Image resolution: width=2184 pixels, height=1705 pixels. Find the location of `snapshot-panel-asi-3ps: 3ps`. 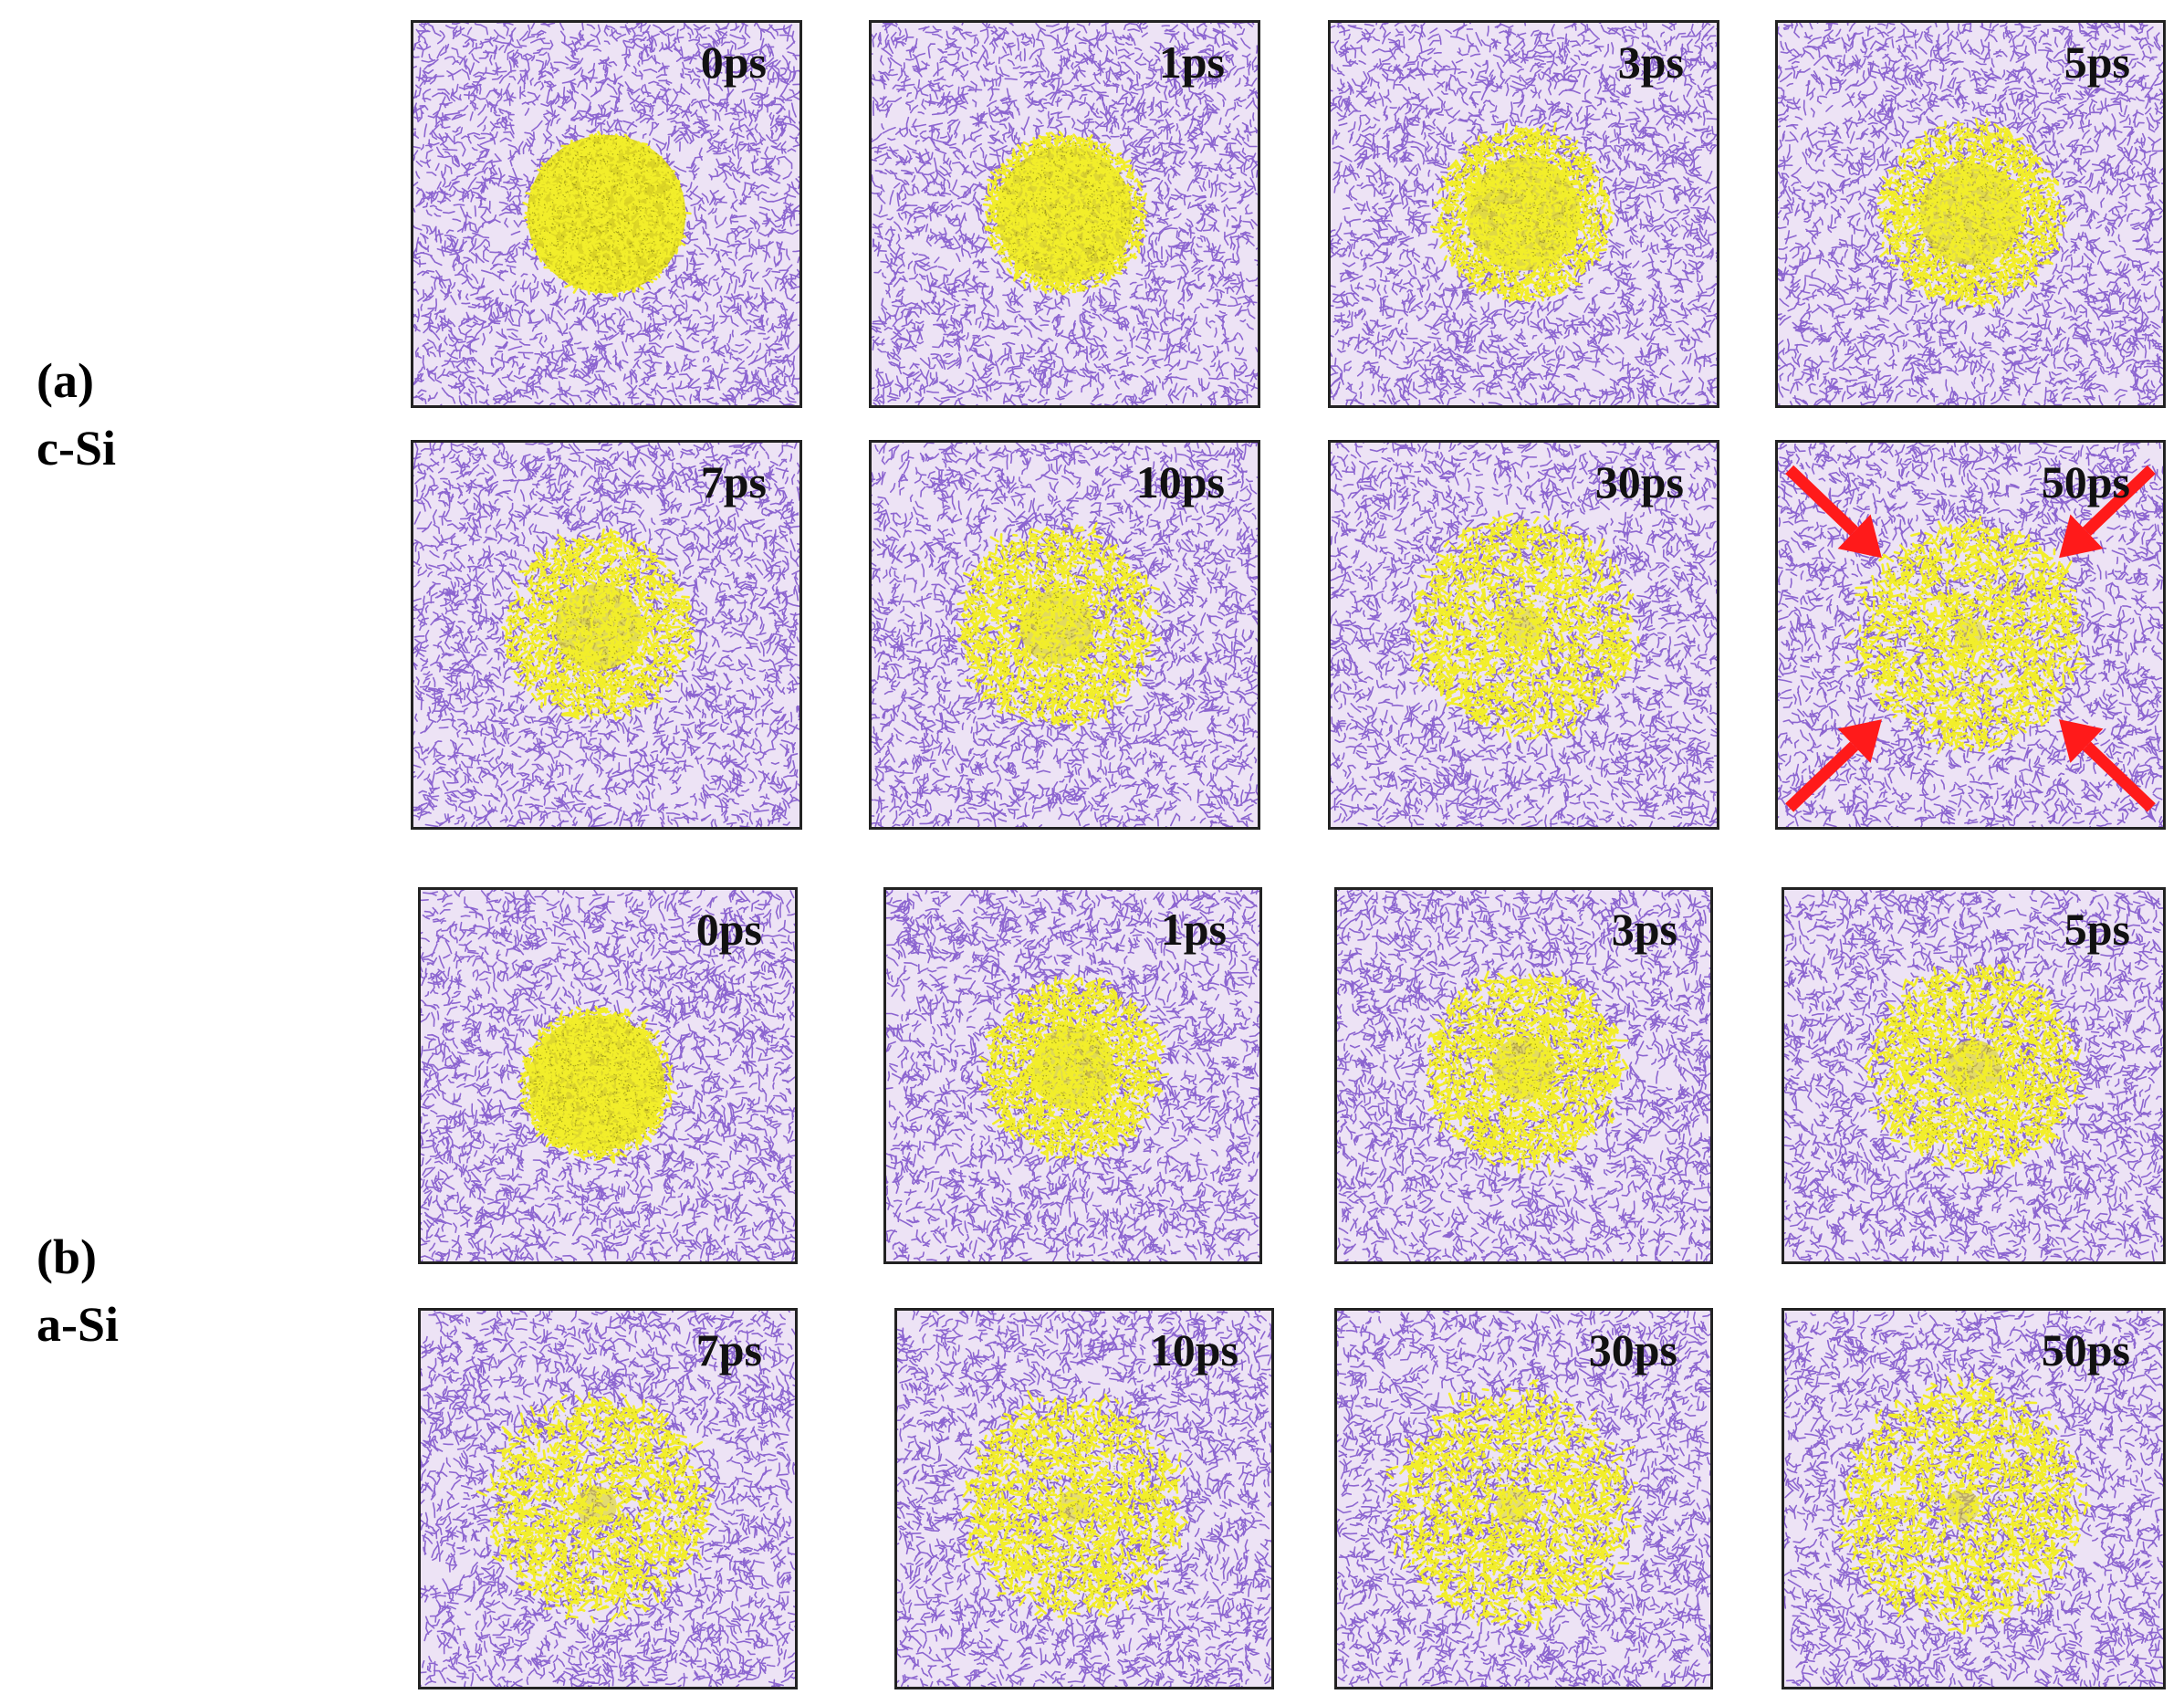

snapshot-panel-asi-3ps: 3ps is located at coordinates (1523, 1076).